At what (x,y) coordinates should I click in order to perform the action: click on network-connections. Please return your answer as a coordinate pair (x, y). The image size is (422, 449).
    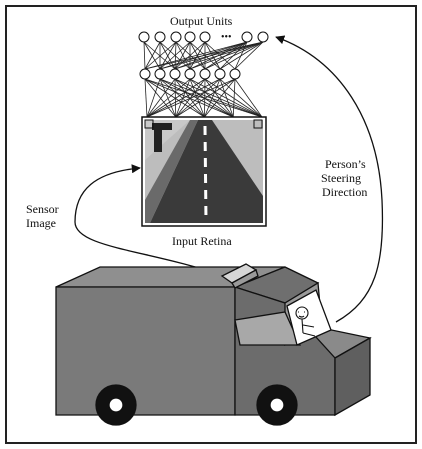
    Looking at the image, I should click on (203, 79).